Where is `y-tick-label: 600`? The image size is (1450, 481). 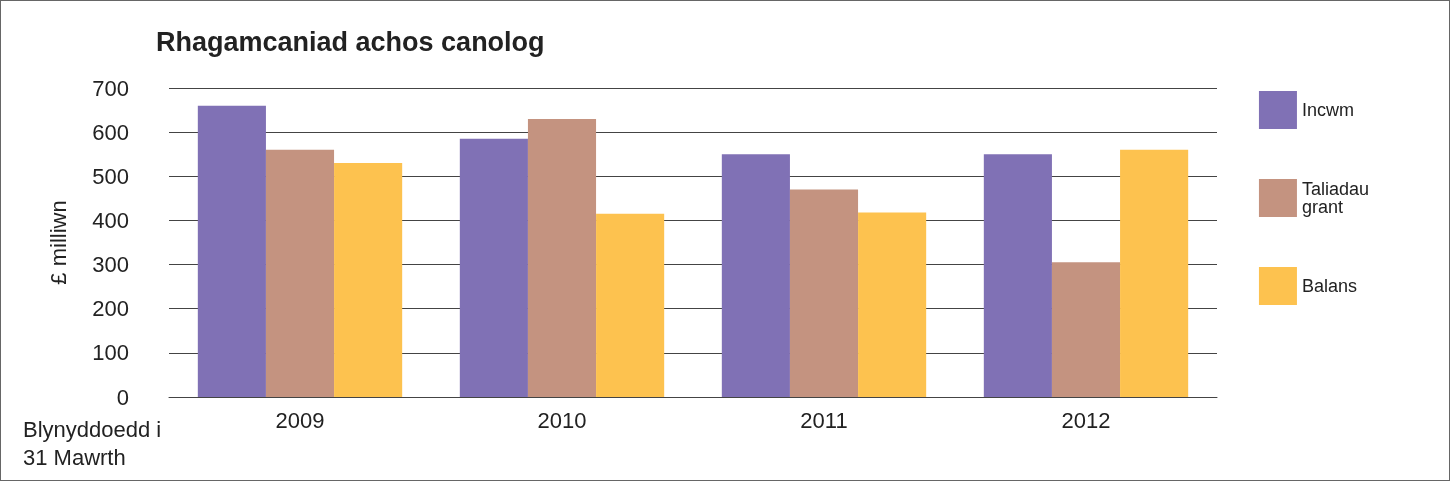
y-tick-label: 600 is located at coordinates (110, 132).